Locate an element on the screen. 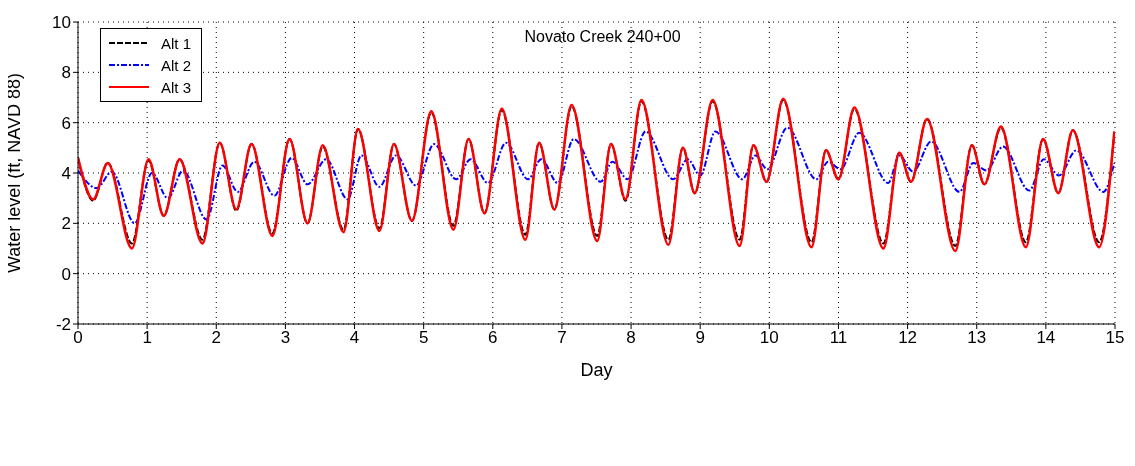  x-tick-label: 13 is located at coordinates (977, 338).